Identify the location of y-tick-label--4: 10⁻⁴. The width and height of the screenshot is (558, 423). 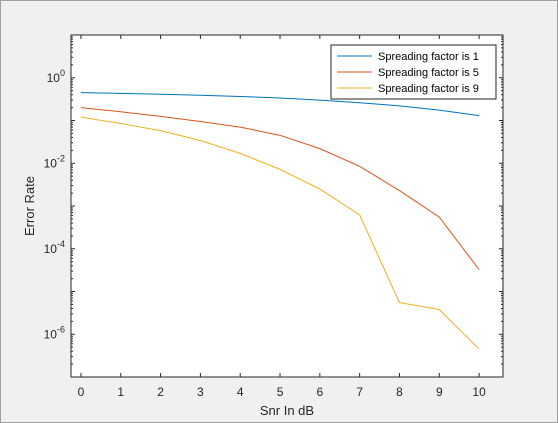
(54, 247).